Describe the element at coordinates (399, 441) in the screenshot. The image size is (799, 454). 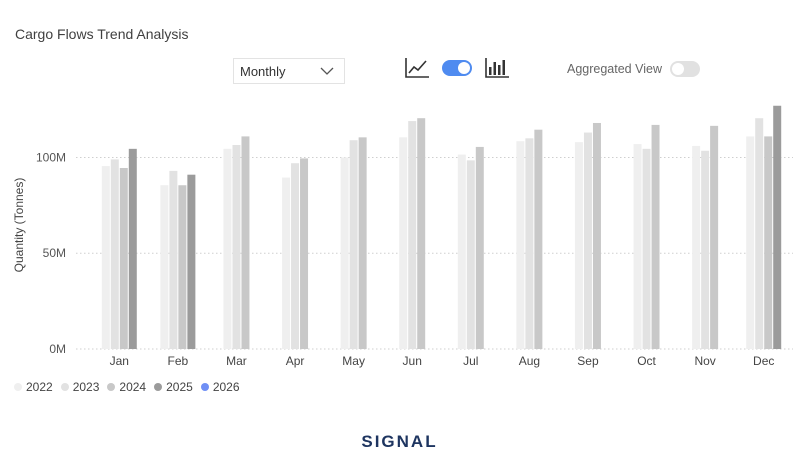
I see `signal-logo: SIGNAL` at that location.